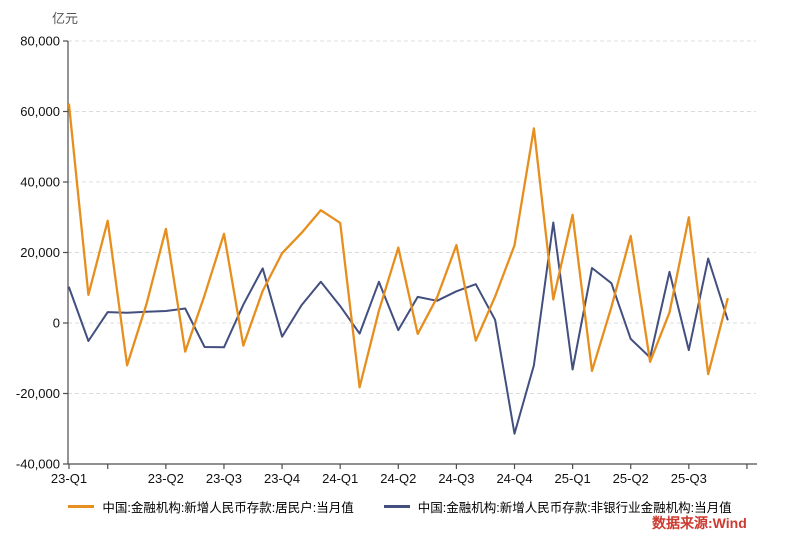 This screenshot has width=800, height=533. What do you see at coordinates (282, 478) in the screenshot?
I see `x-axis-label: 23-Q4` at bounding box center [282, 478].